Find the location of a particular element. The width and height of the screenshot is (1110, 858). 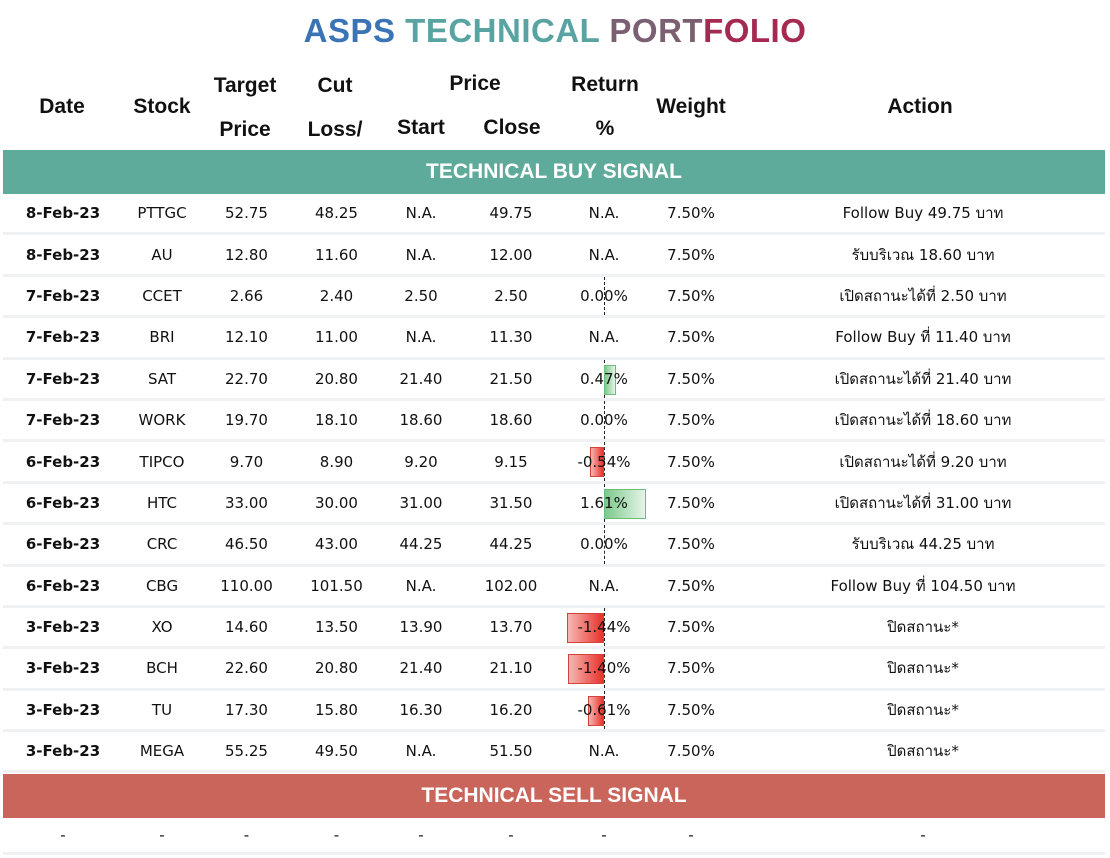

cell-date: 3-Feb-23 is located at coordinates (63, 751).